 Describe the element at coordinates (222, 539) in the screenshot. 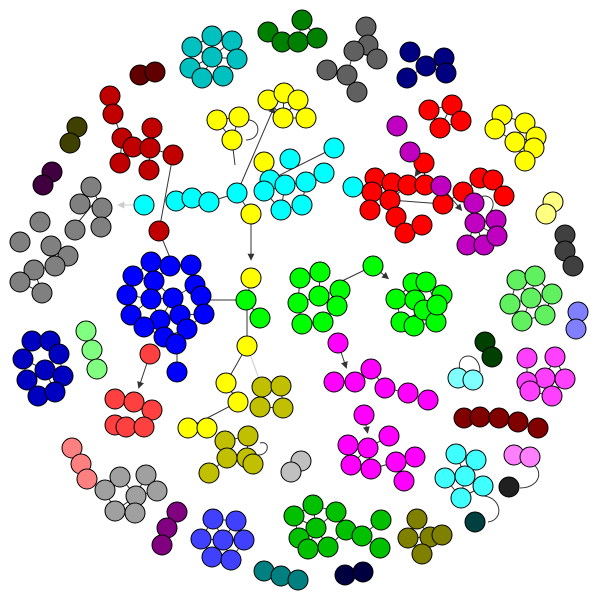

I see `indigo-cluster-bottom` at that location.